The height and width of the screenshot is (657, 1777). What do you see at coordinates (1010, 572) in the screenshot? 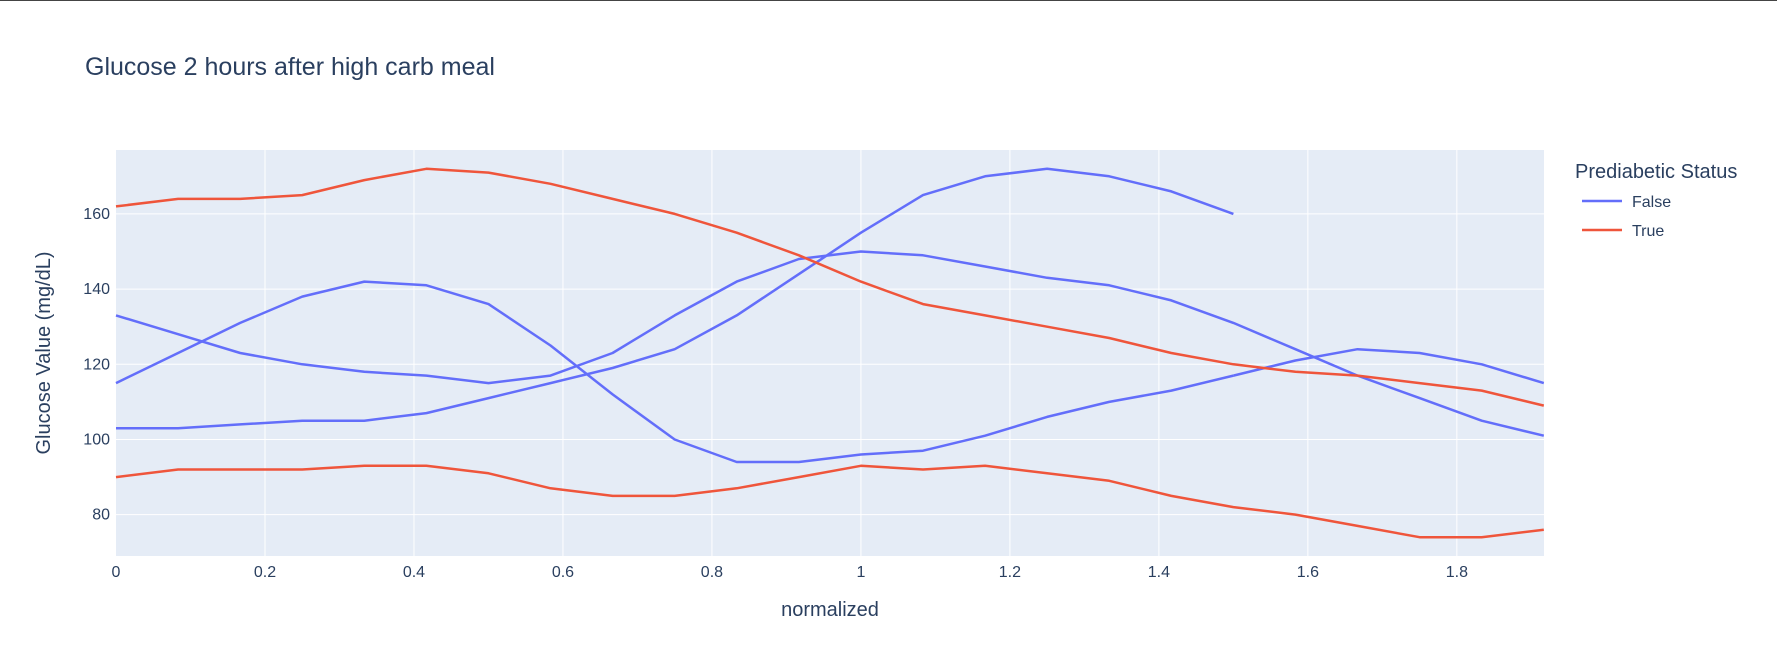
I see `x-tick-label: 1.2` at bounding box center [1010, 572].